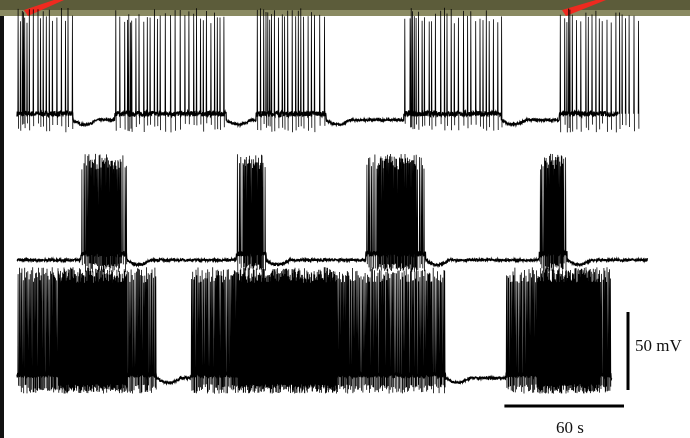 The image size is (690, 438). What do you see at coordinates (2, 227) in the screenshot?
I see `left-edge-border` at bounding box center [2, 227].